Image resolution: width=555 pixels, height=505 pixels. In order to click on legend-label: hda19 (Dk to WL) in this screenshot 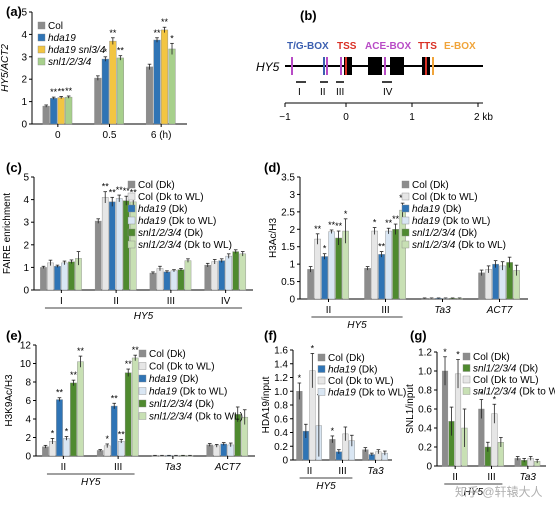, I will do `click(451, 221)`.